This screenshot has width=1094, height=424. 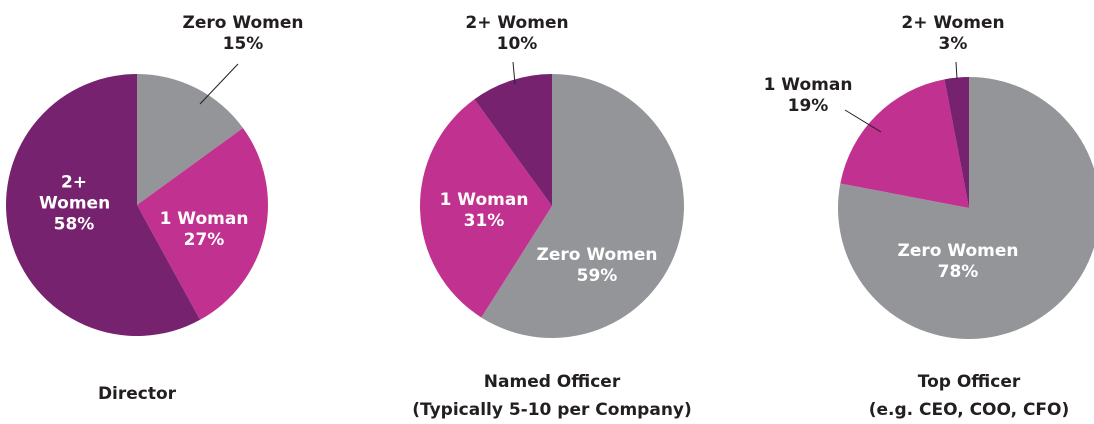 I want to click on slice-label: 1 Woman 31%, so click(x=484, y=211).